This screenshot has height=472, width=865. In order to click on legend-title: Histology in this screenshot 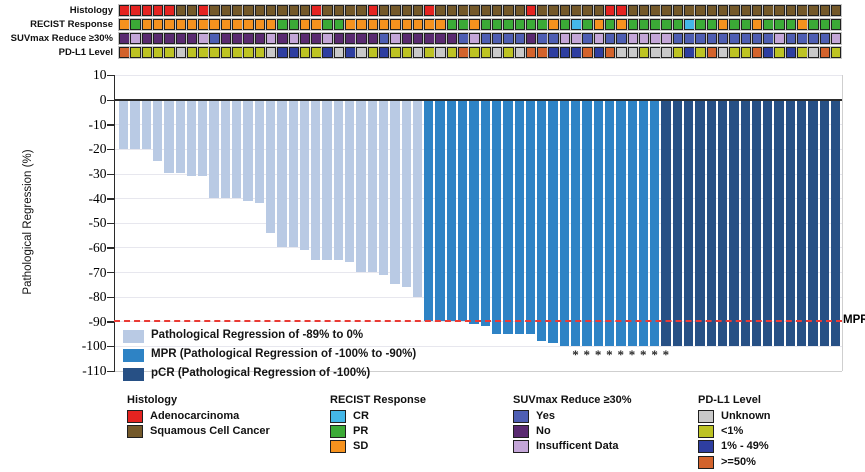, I will do `click(152, 400)`.